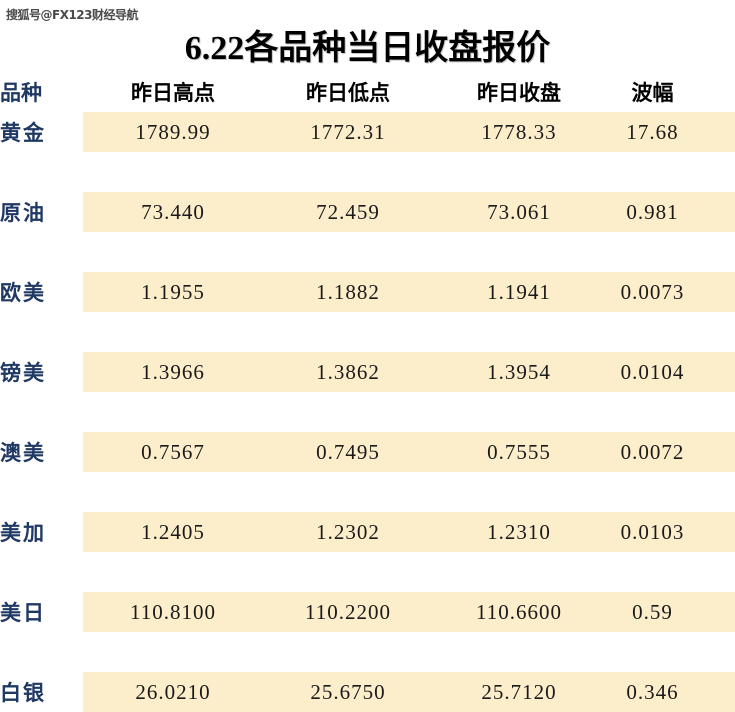 The height and width of the screenshot is (712, 735). I want to click on cell-instrument-name: 欧美, so click(41, 292).